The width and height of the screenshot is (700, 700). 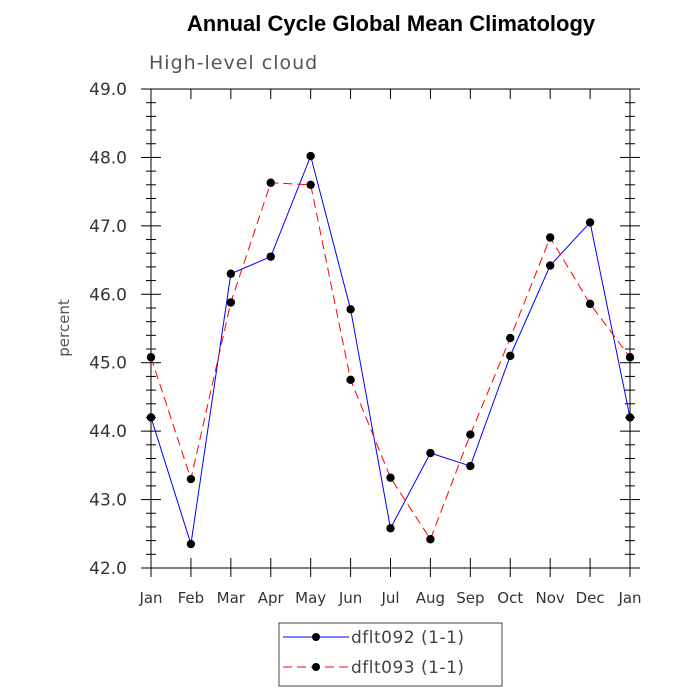 What do you see at coordinates (390, 654) in the screenshot?
I see `legend: dflt092 (1-1) dflt093 (1-1)` at bounding box center [390, 654].